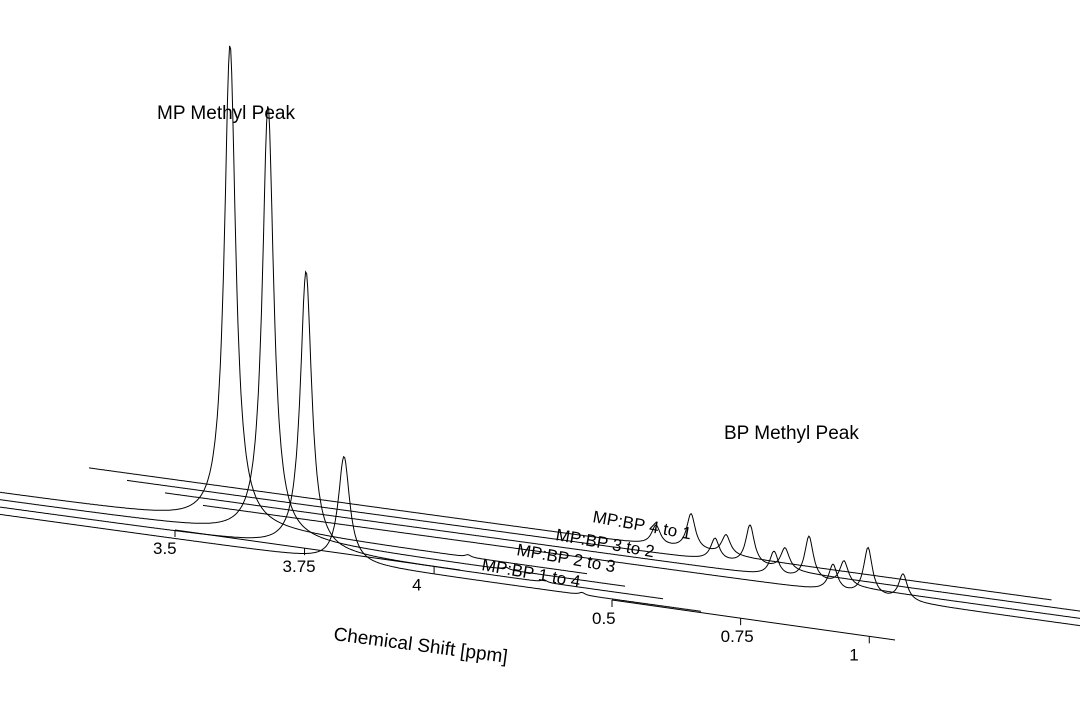 Image resolution: width=1080 pixels, height=725 pixels. Describe the element at coordinates (226, 113) in the screenshot. I see `annotation-mp-methyl-peak: MP Methyl Peak` at that location.